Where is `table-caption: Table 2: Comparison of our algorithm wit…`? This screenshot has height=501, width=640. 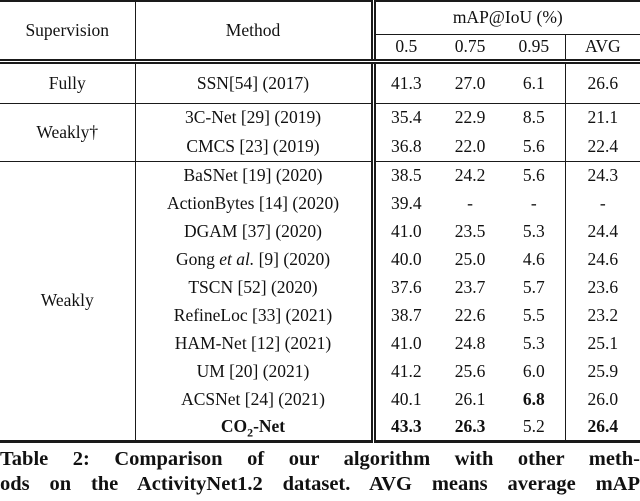 table-caption: Table 2: Comparison of our algorithm wit… is located at coordinates (320, 472).